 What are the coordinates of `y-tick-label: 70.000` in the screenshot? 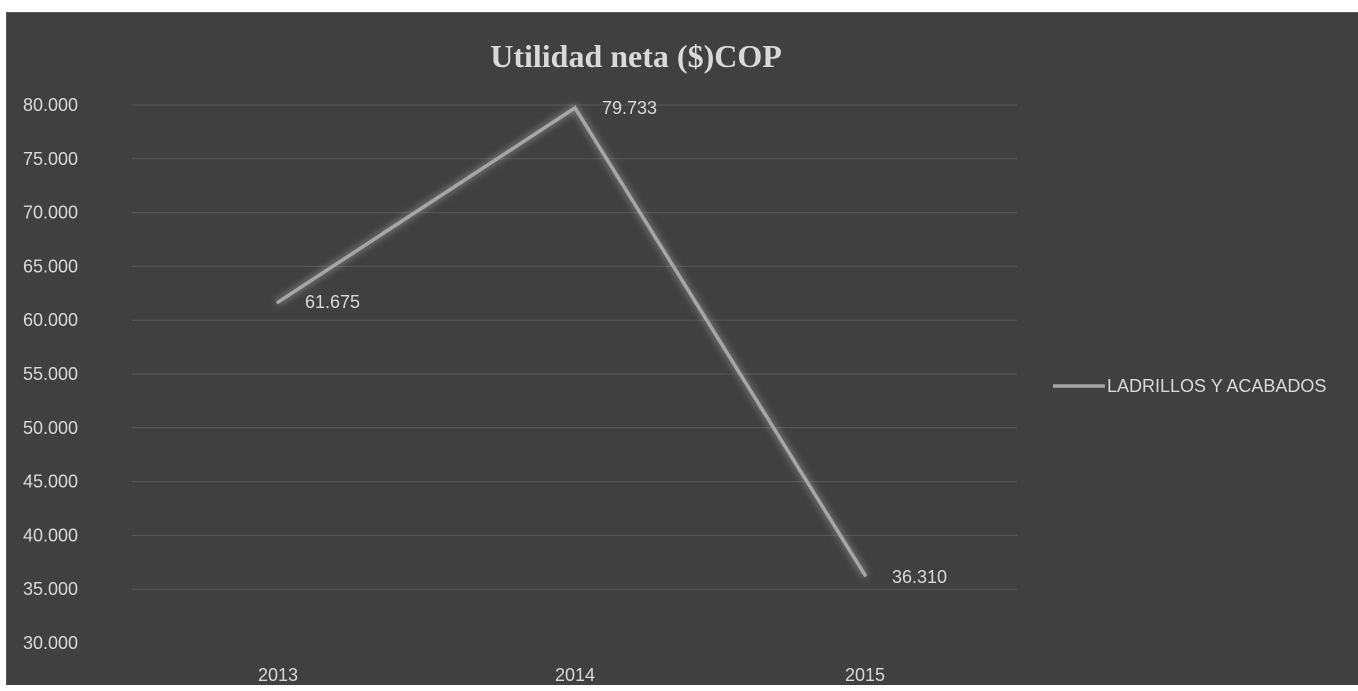 It's located at (50, 213).